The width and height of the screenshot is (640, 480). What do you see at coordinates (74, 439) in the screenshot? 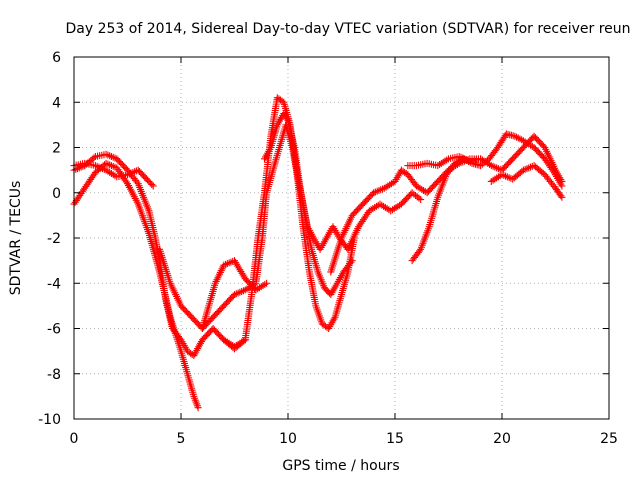
I see `x-tick-label: 0` at bounding box center [74, 439].